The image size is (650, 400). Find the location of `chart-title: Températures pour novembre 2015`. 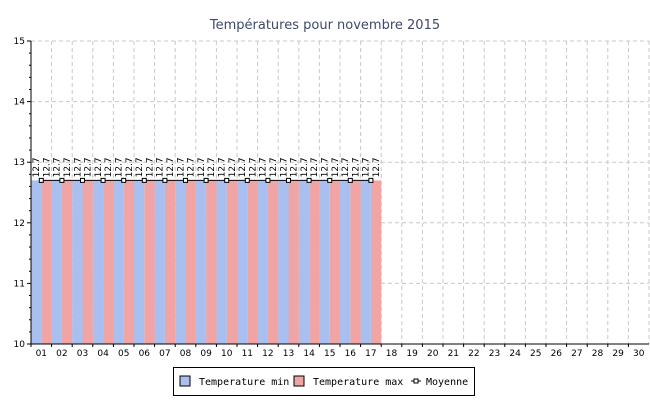

chart-title: Températures pour novembre 2015 is located at coordinates (324, 25).